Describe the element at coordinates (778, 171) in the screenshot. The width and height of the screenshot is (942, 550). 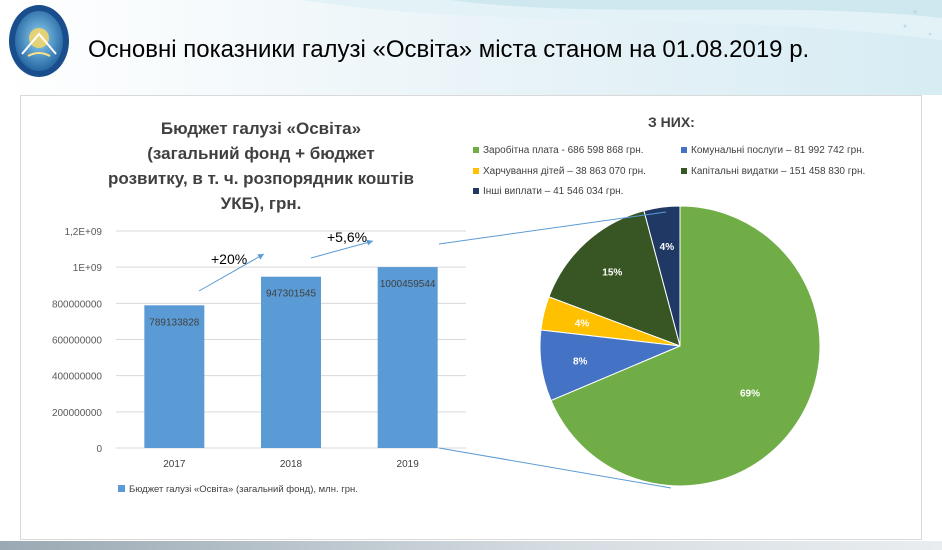
I see `legend-label: Капітальні видатки – 151 458 830 грн.` at that location.